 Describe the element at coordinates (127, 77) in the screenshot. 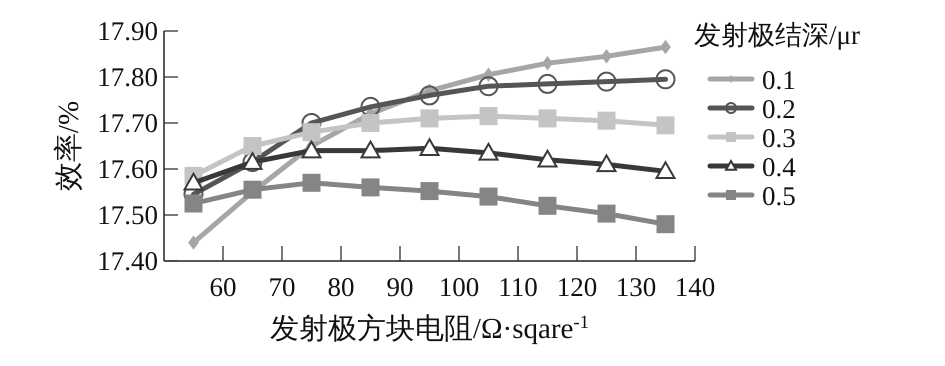

I see `y-tick-label: 17.80` at that location.